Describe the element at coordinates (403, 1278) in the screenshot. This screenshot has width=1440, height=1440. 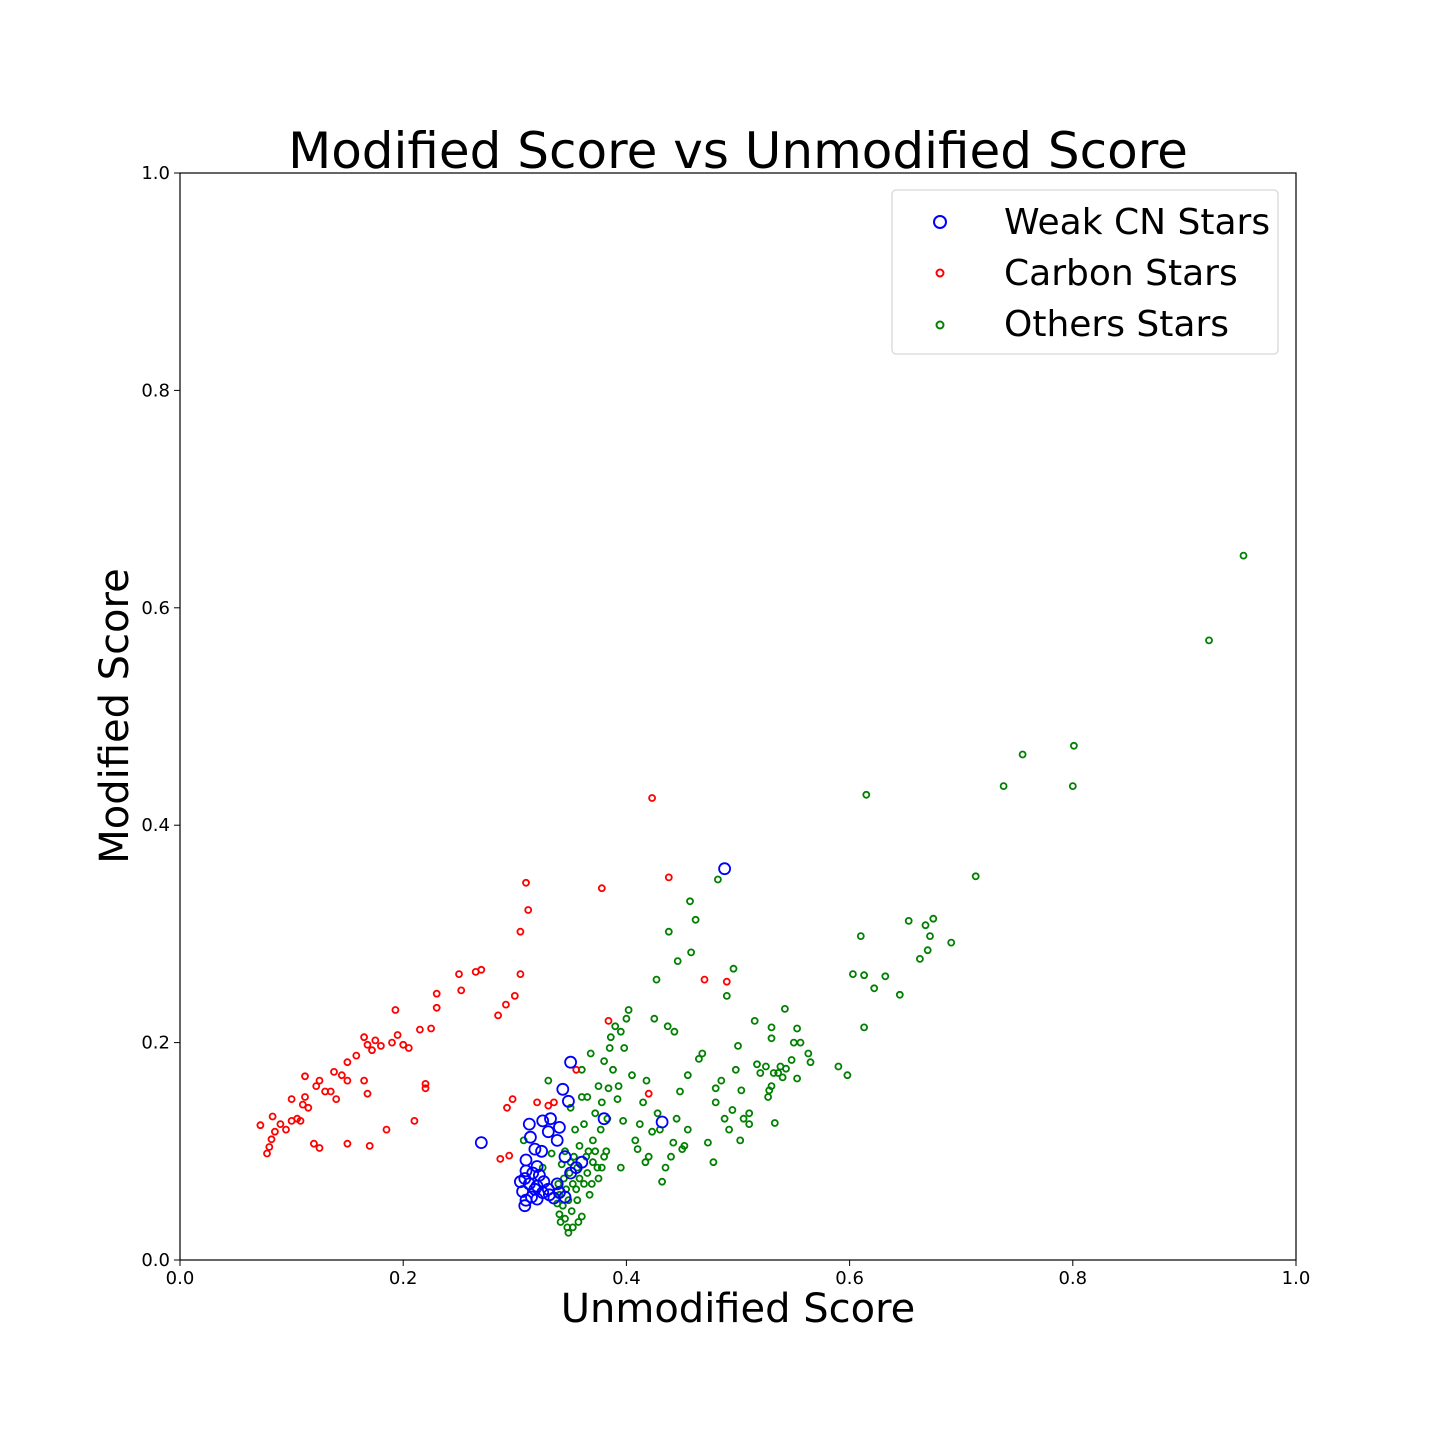
I see `x-tick-label: 0.2` at that location.